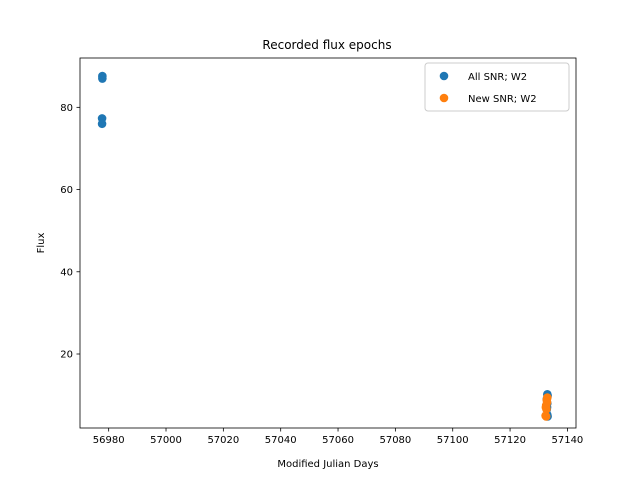 The height and width of the screenshot is (480, 640). What do you see at coordinates (497, 77) in the screenshot?
I see `legend-label: All SNR; W2` at bounding box center [497, 77].